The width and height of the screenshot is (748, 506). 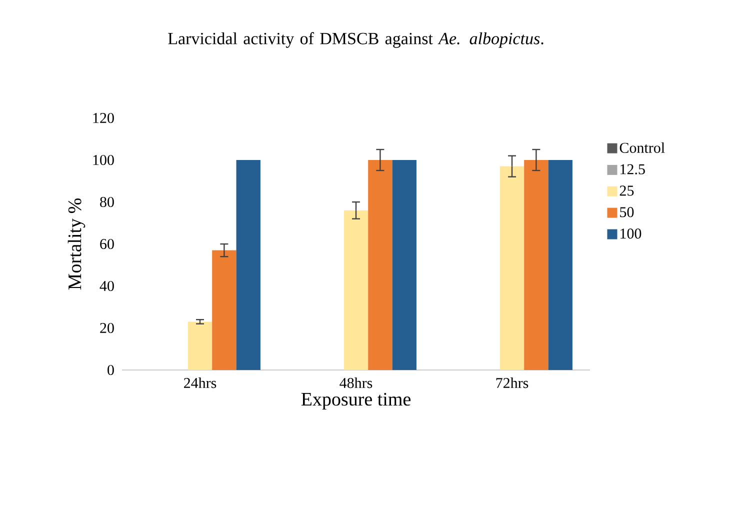 What do you see at coordinates (103, 160) in the screenshot?
I see `y-tick-label: 100` at bounding box center [103, 160].